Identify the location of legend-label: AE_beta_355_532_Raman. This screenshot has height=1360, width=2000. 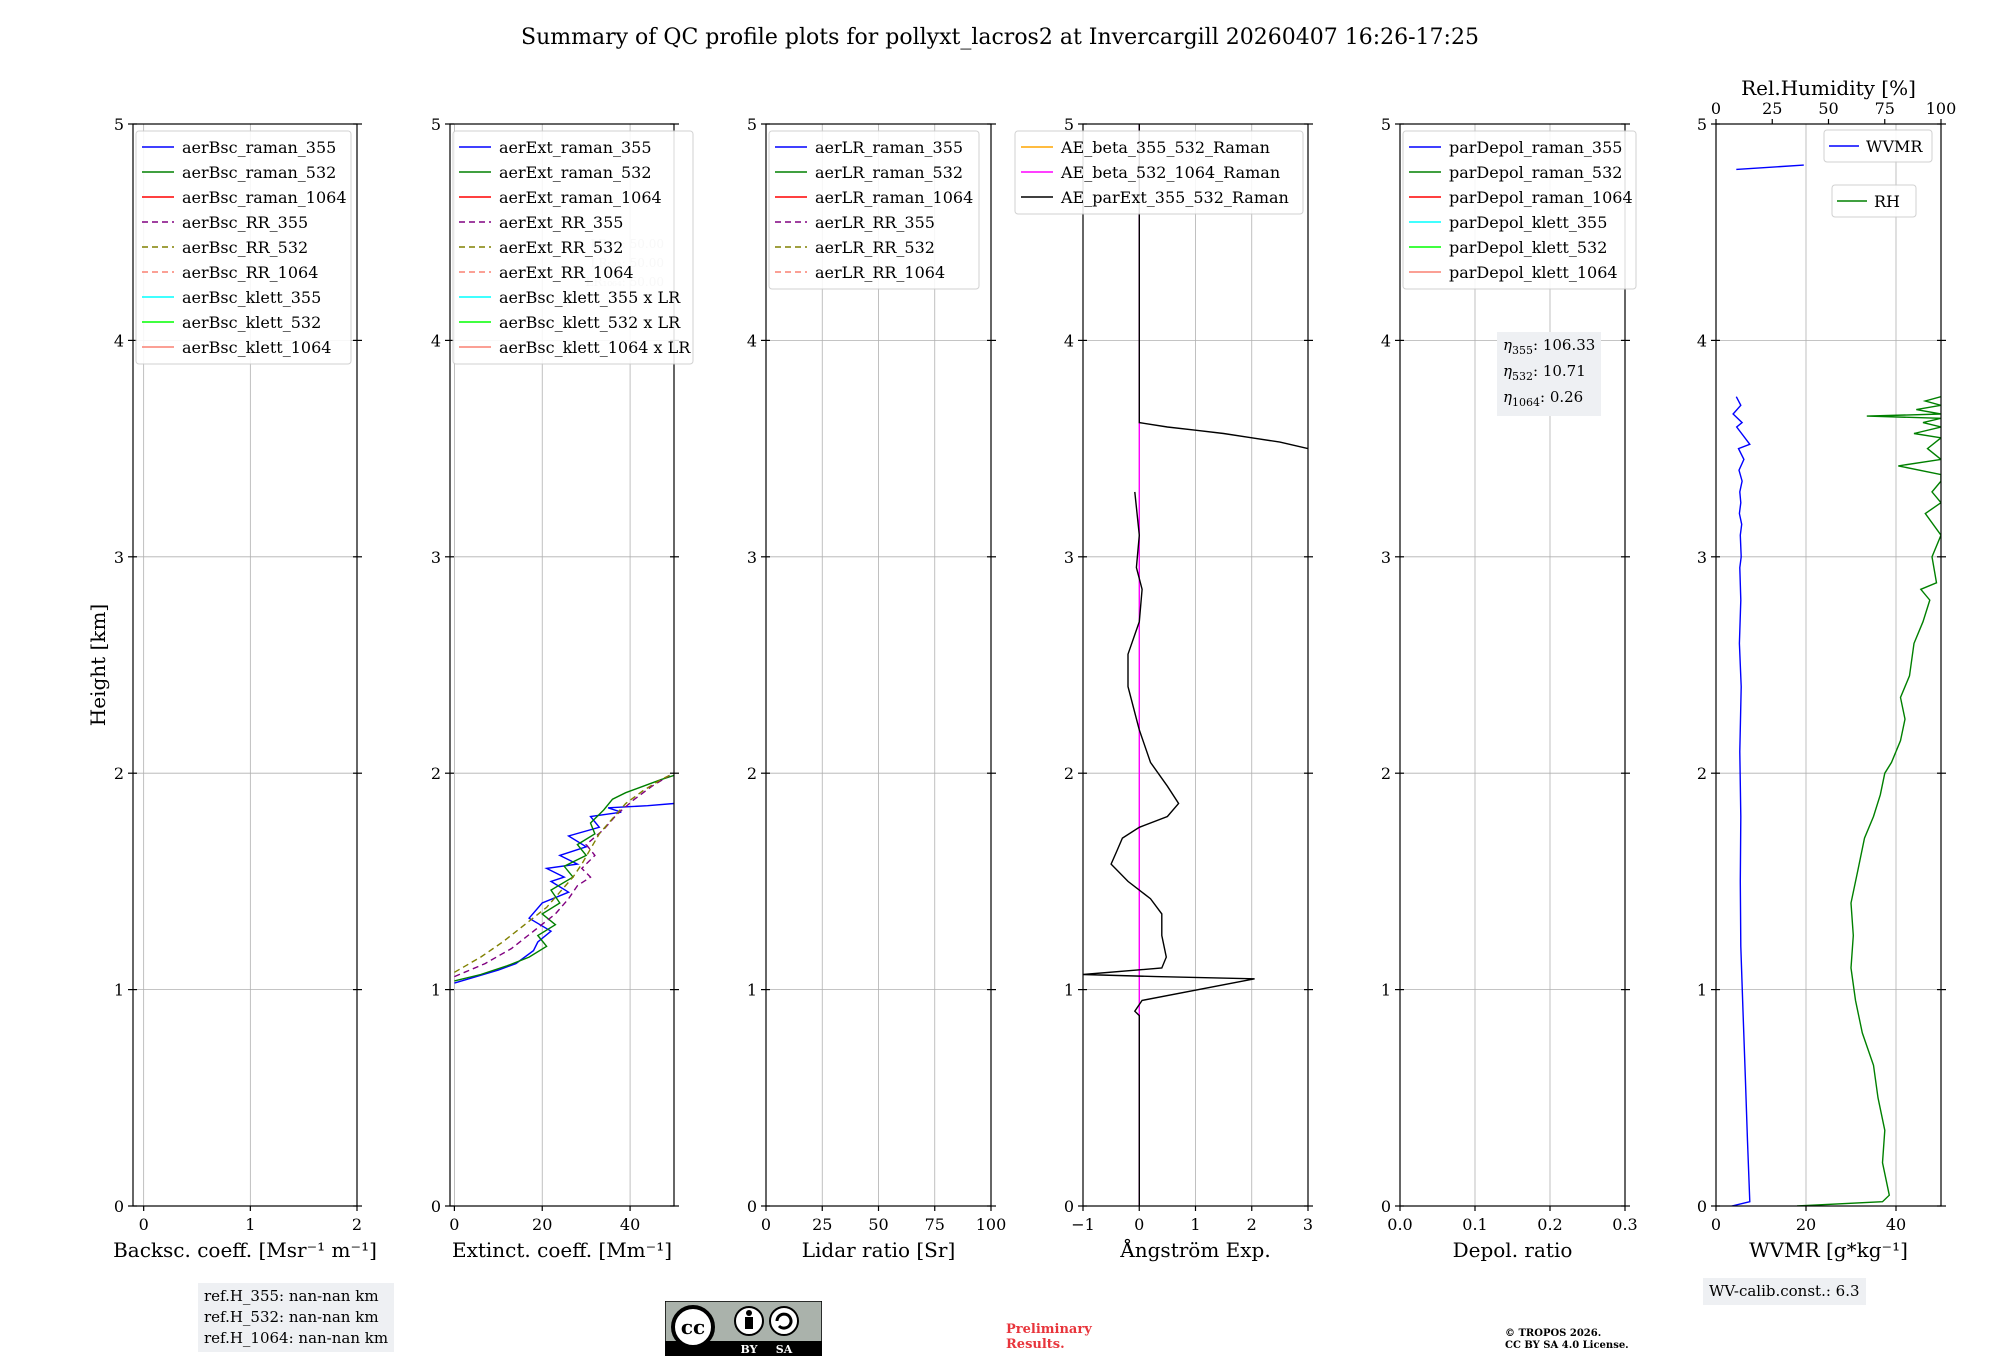
(1165, 147).